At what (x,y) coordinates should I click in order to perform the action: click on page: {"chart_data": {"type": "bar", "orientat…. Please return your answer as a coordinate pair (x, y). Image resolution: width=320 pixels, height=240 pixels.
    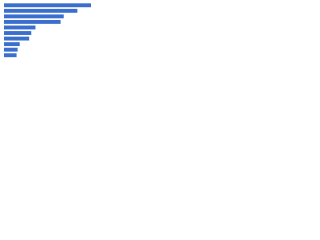
    Looking at the image, I should click on (50, 35).